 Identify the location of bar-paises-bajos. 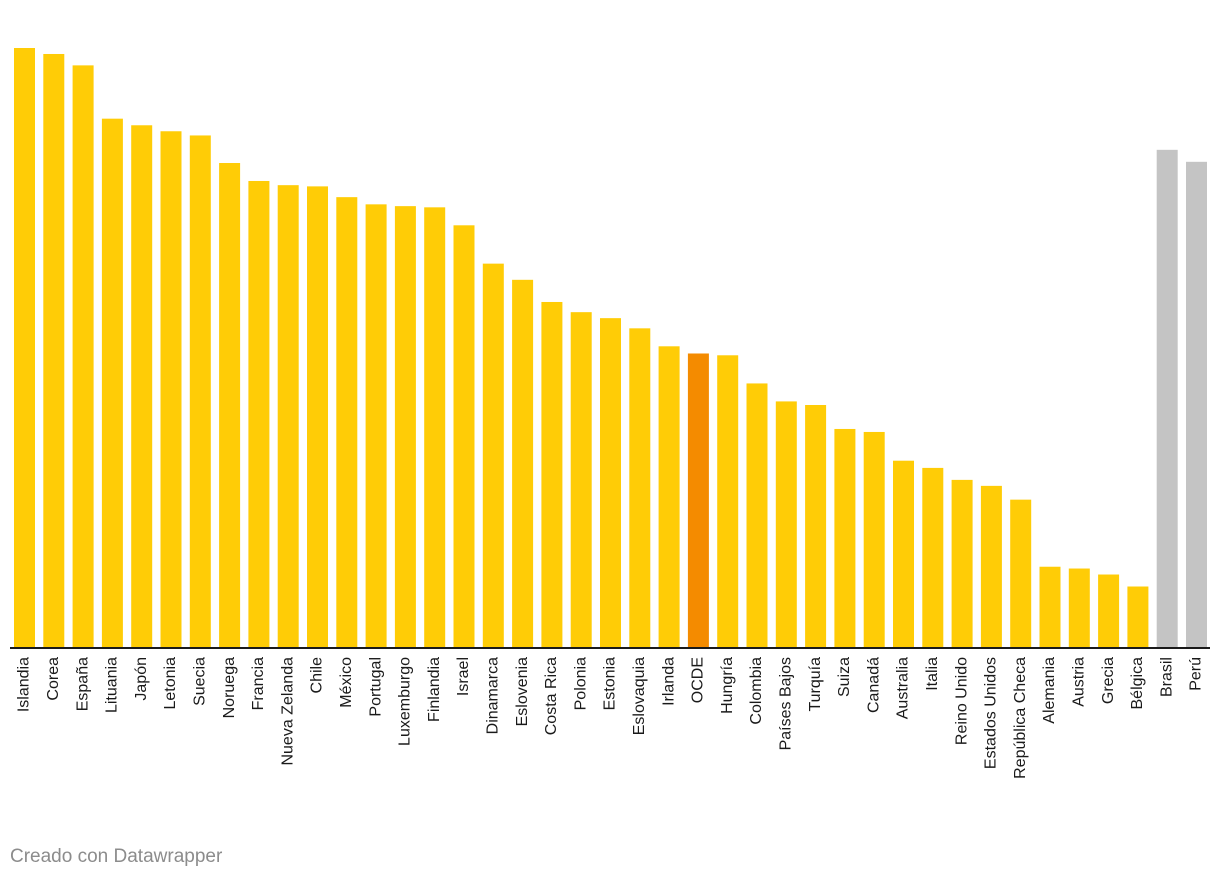
(786, 524).